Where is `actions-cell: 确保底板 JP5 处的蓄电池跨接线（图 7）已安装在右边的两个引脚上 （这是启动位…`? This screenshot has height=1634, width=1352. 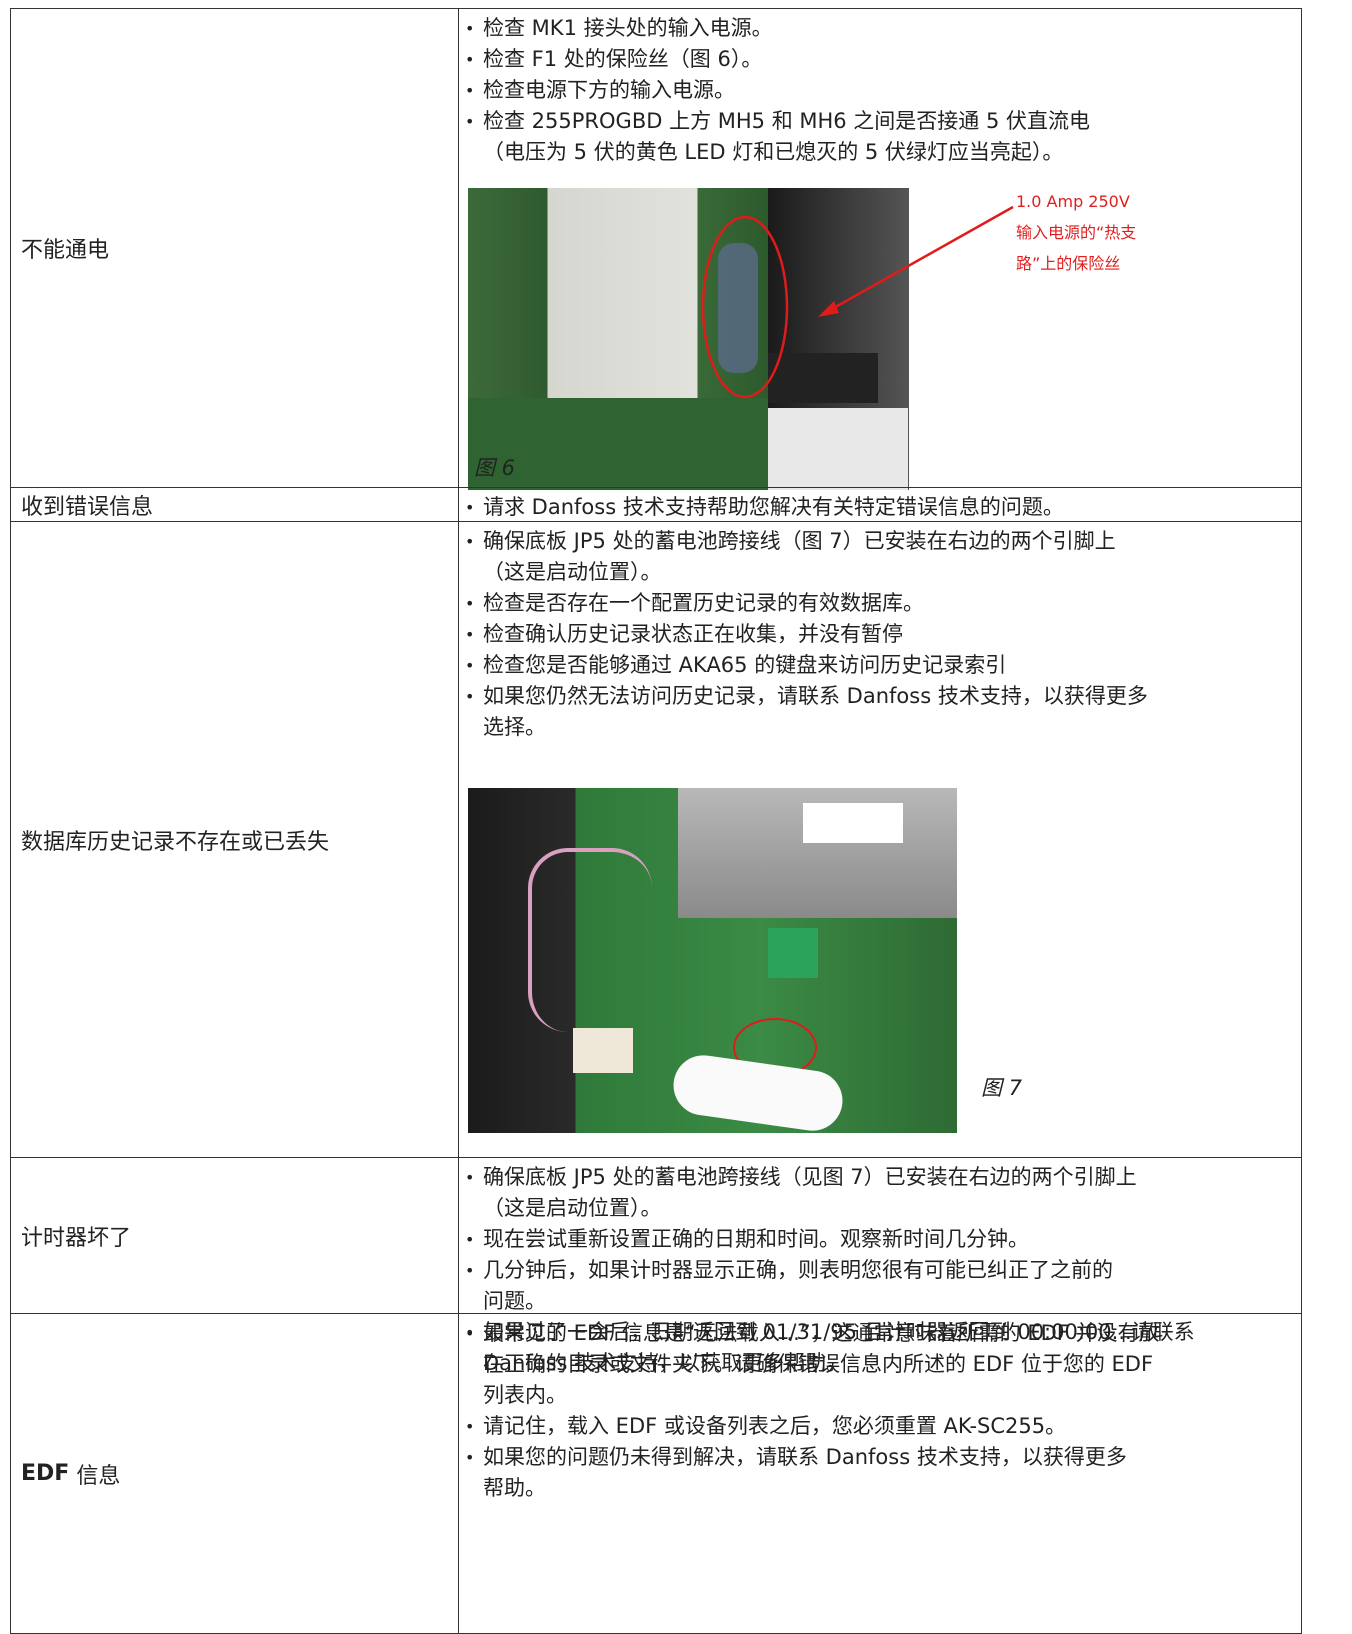 actions-cell: 确保底板 JP5 处的蓄电池跨接线（图 7）已安装在右边的两个引脚上 （这是启动位… is located at coordinates (878, 634).